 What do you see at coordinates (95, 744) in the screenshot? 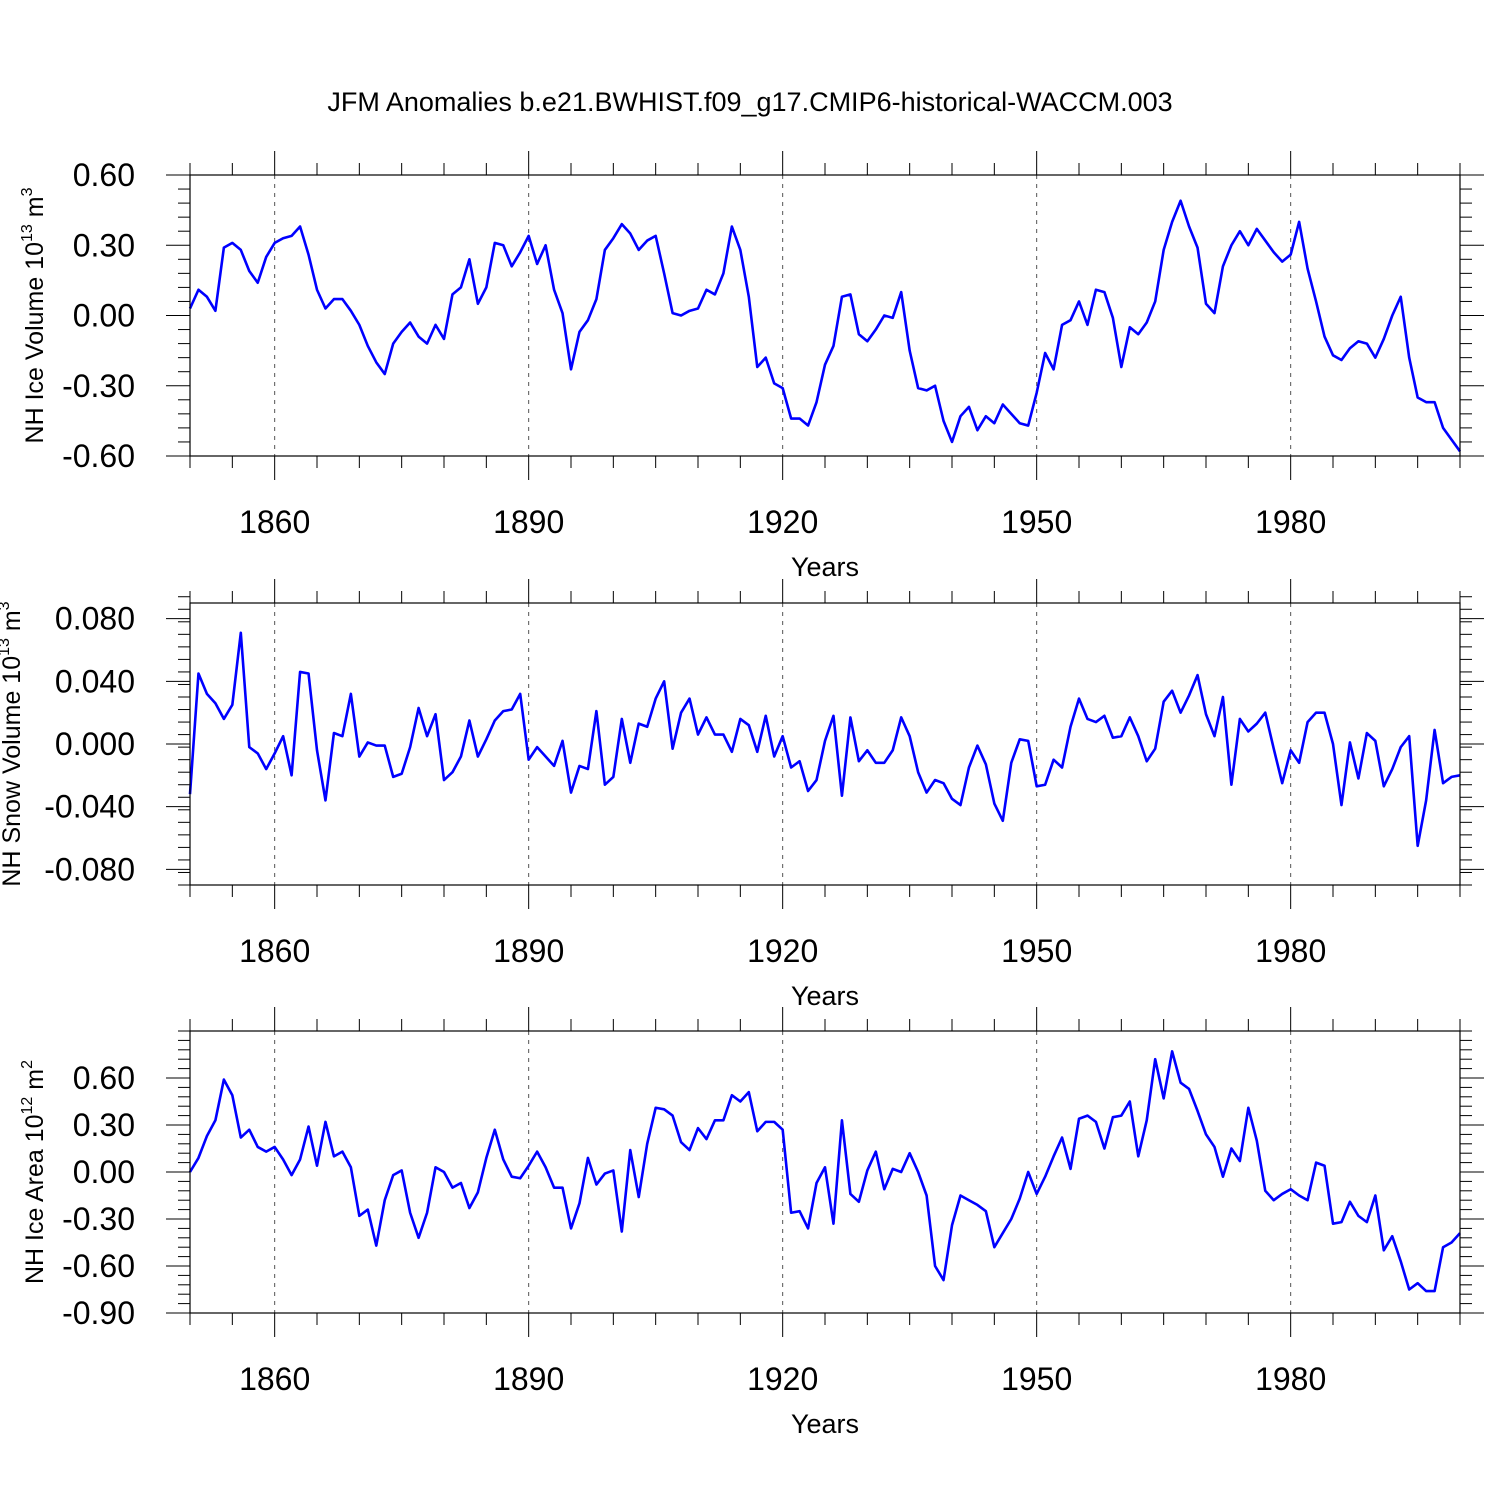
I see `y-tick-label-0.000: 0.000` at bounding box center [95, 744].